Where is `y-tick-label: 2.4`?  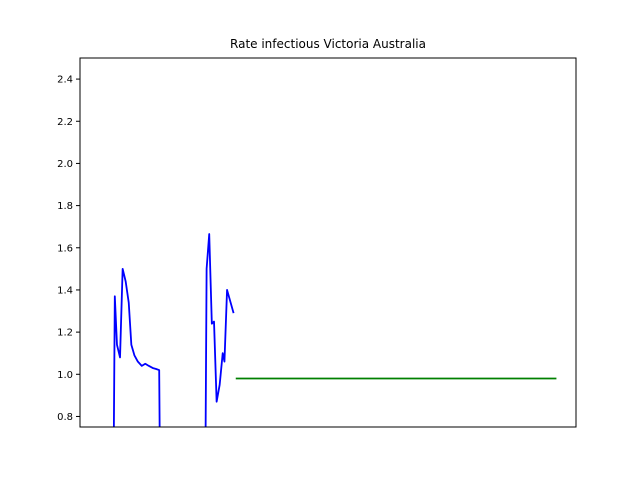
y-tick-label: 2.4 is located at coordinates (65, 80).